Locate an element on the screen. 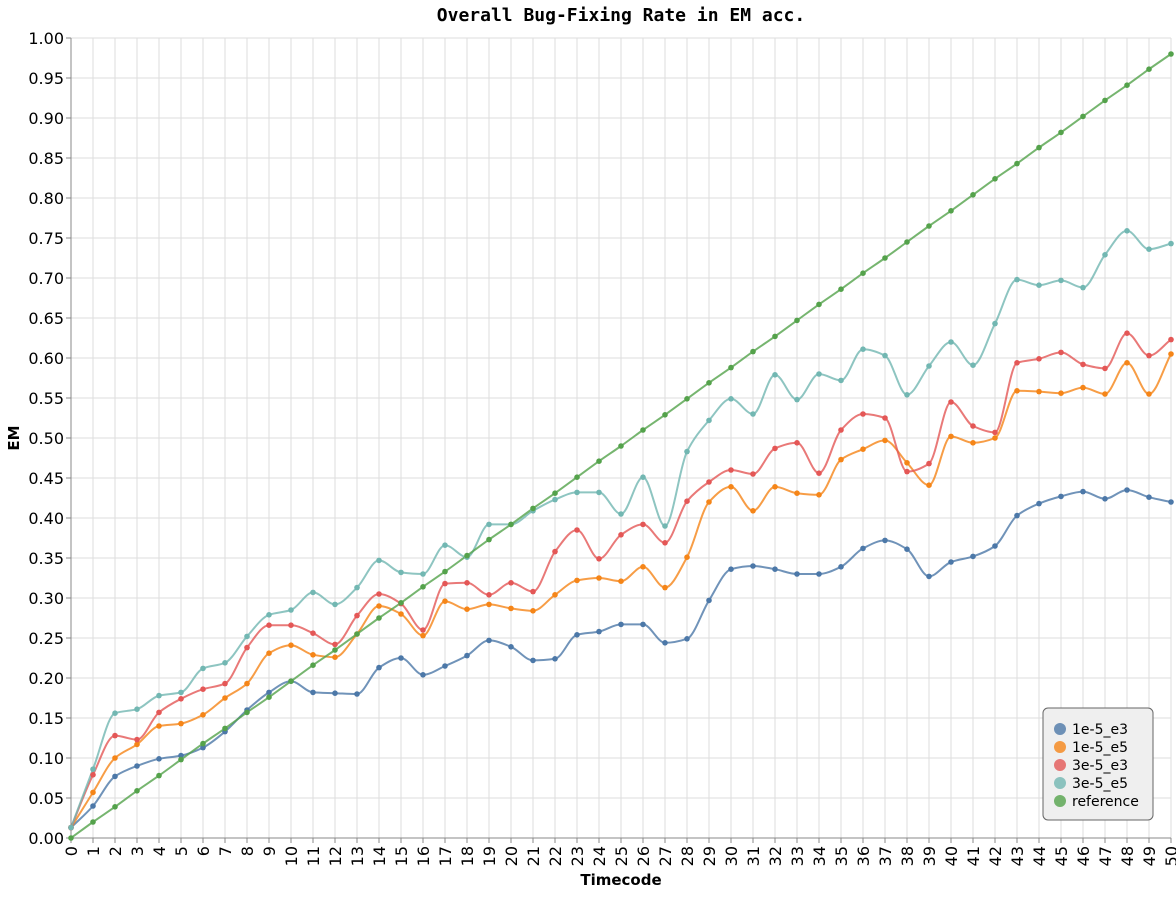  x-tick-label: 45 is located at coordinates (1061, 856).